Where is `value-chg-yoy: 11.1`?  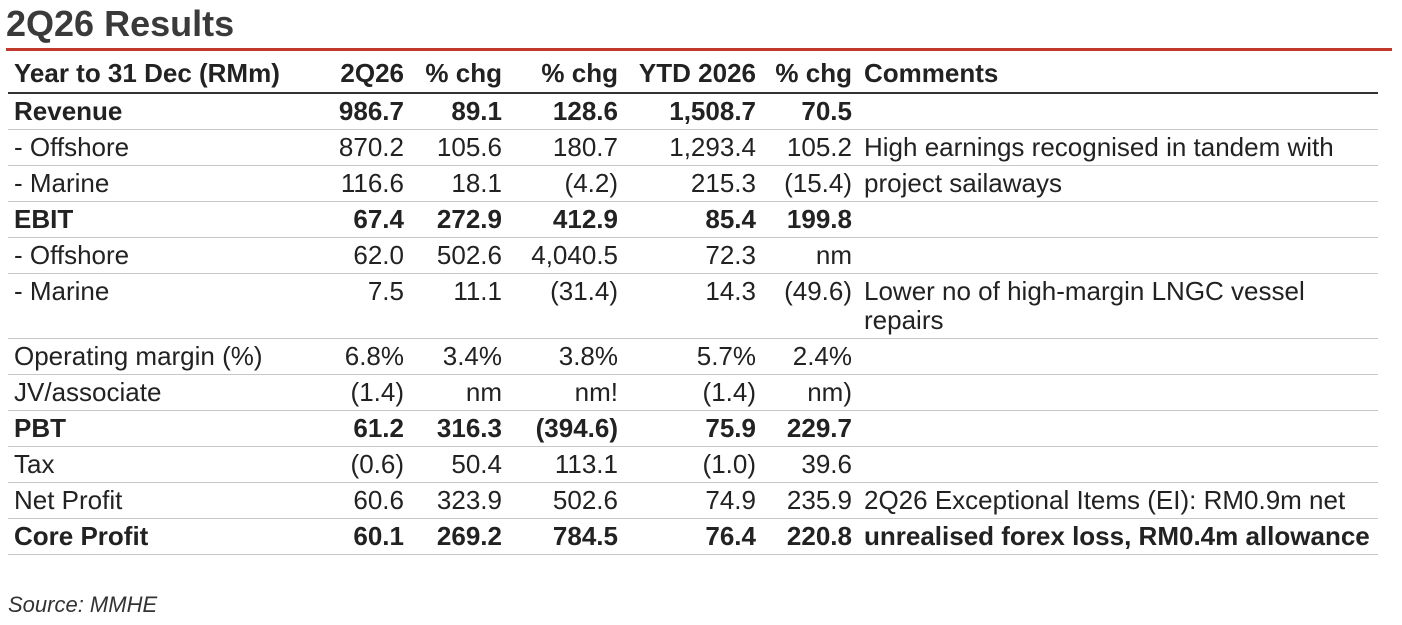
value-chg-yoy: 11.1 is located at coordinates (453, 306).